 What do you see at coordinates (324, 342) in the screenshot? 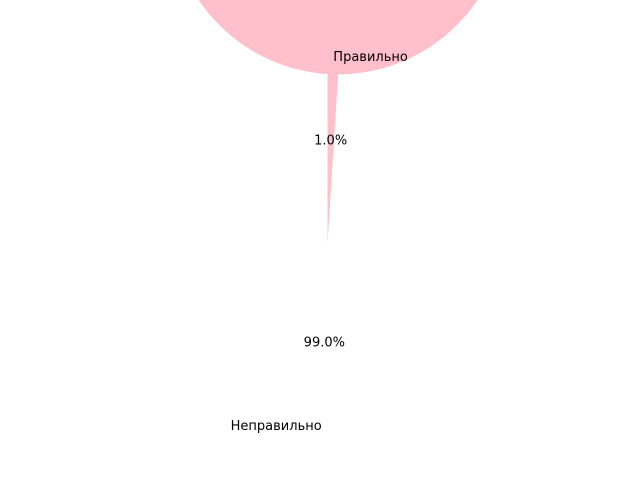
I see `pie-percent-label-2: 99.0%` at bounding box center [324, 342].